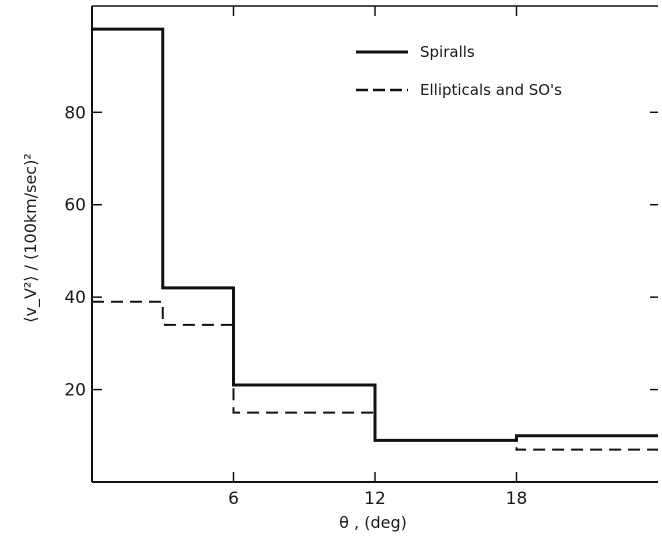 The width and height of the screenshot is (662, 539). Describe the element at coordinates (233, 499) in the screenshot. I see `x-tick-label: 6` at that location.